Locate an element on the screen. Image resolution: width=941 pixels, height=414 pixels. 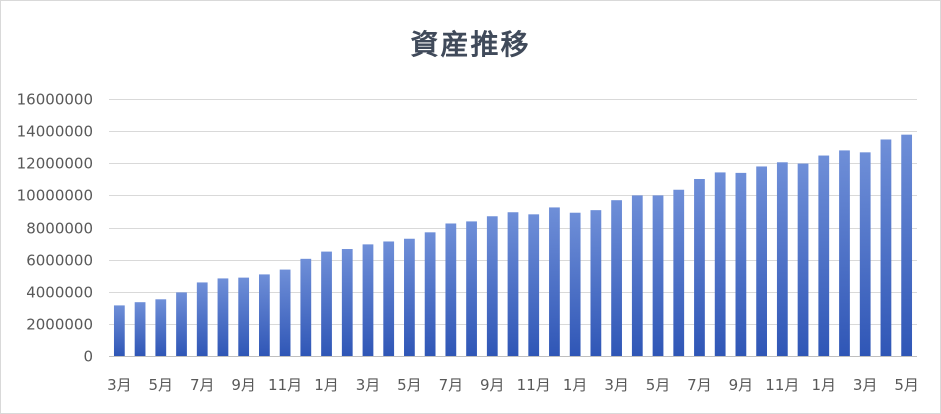
y-tick-label: 6000000 is located at coordinates (59, 261).